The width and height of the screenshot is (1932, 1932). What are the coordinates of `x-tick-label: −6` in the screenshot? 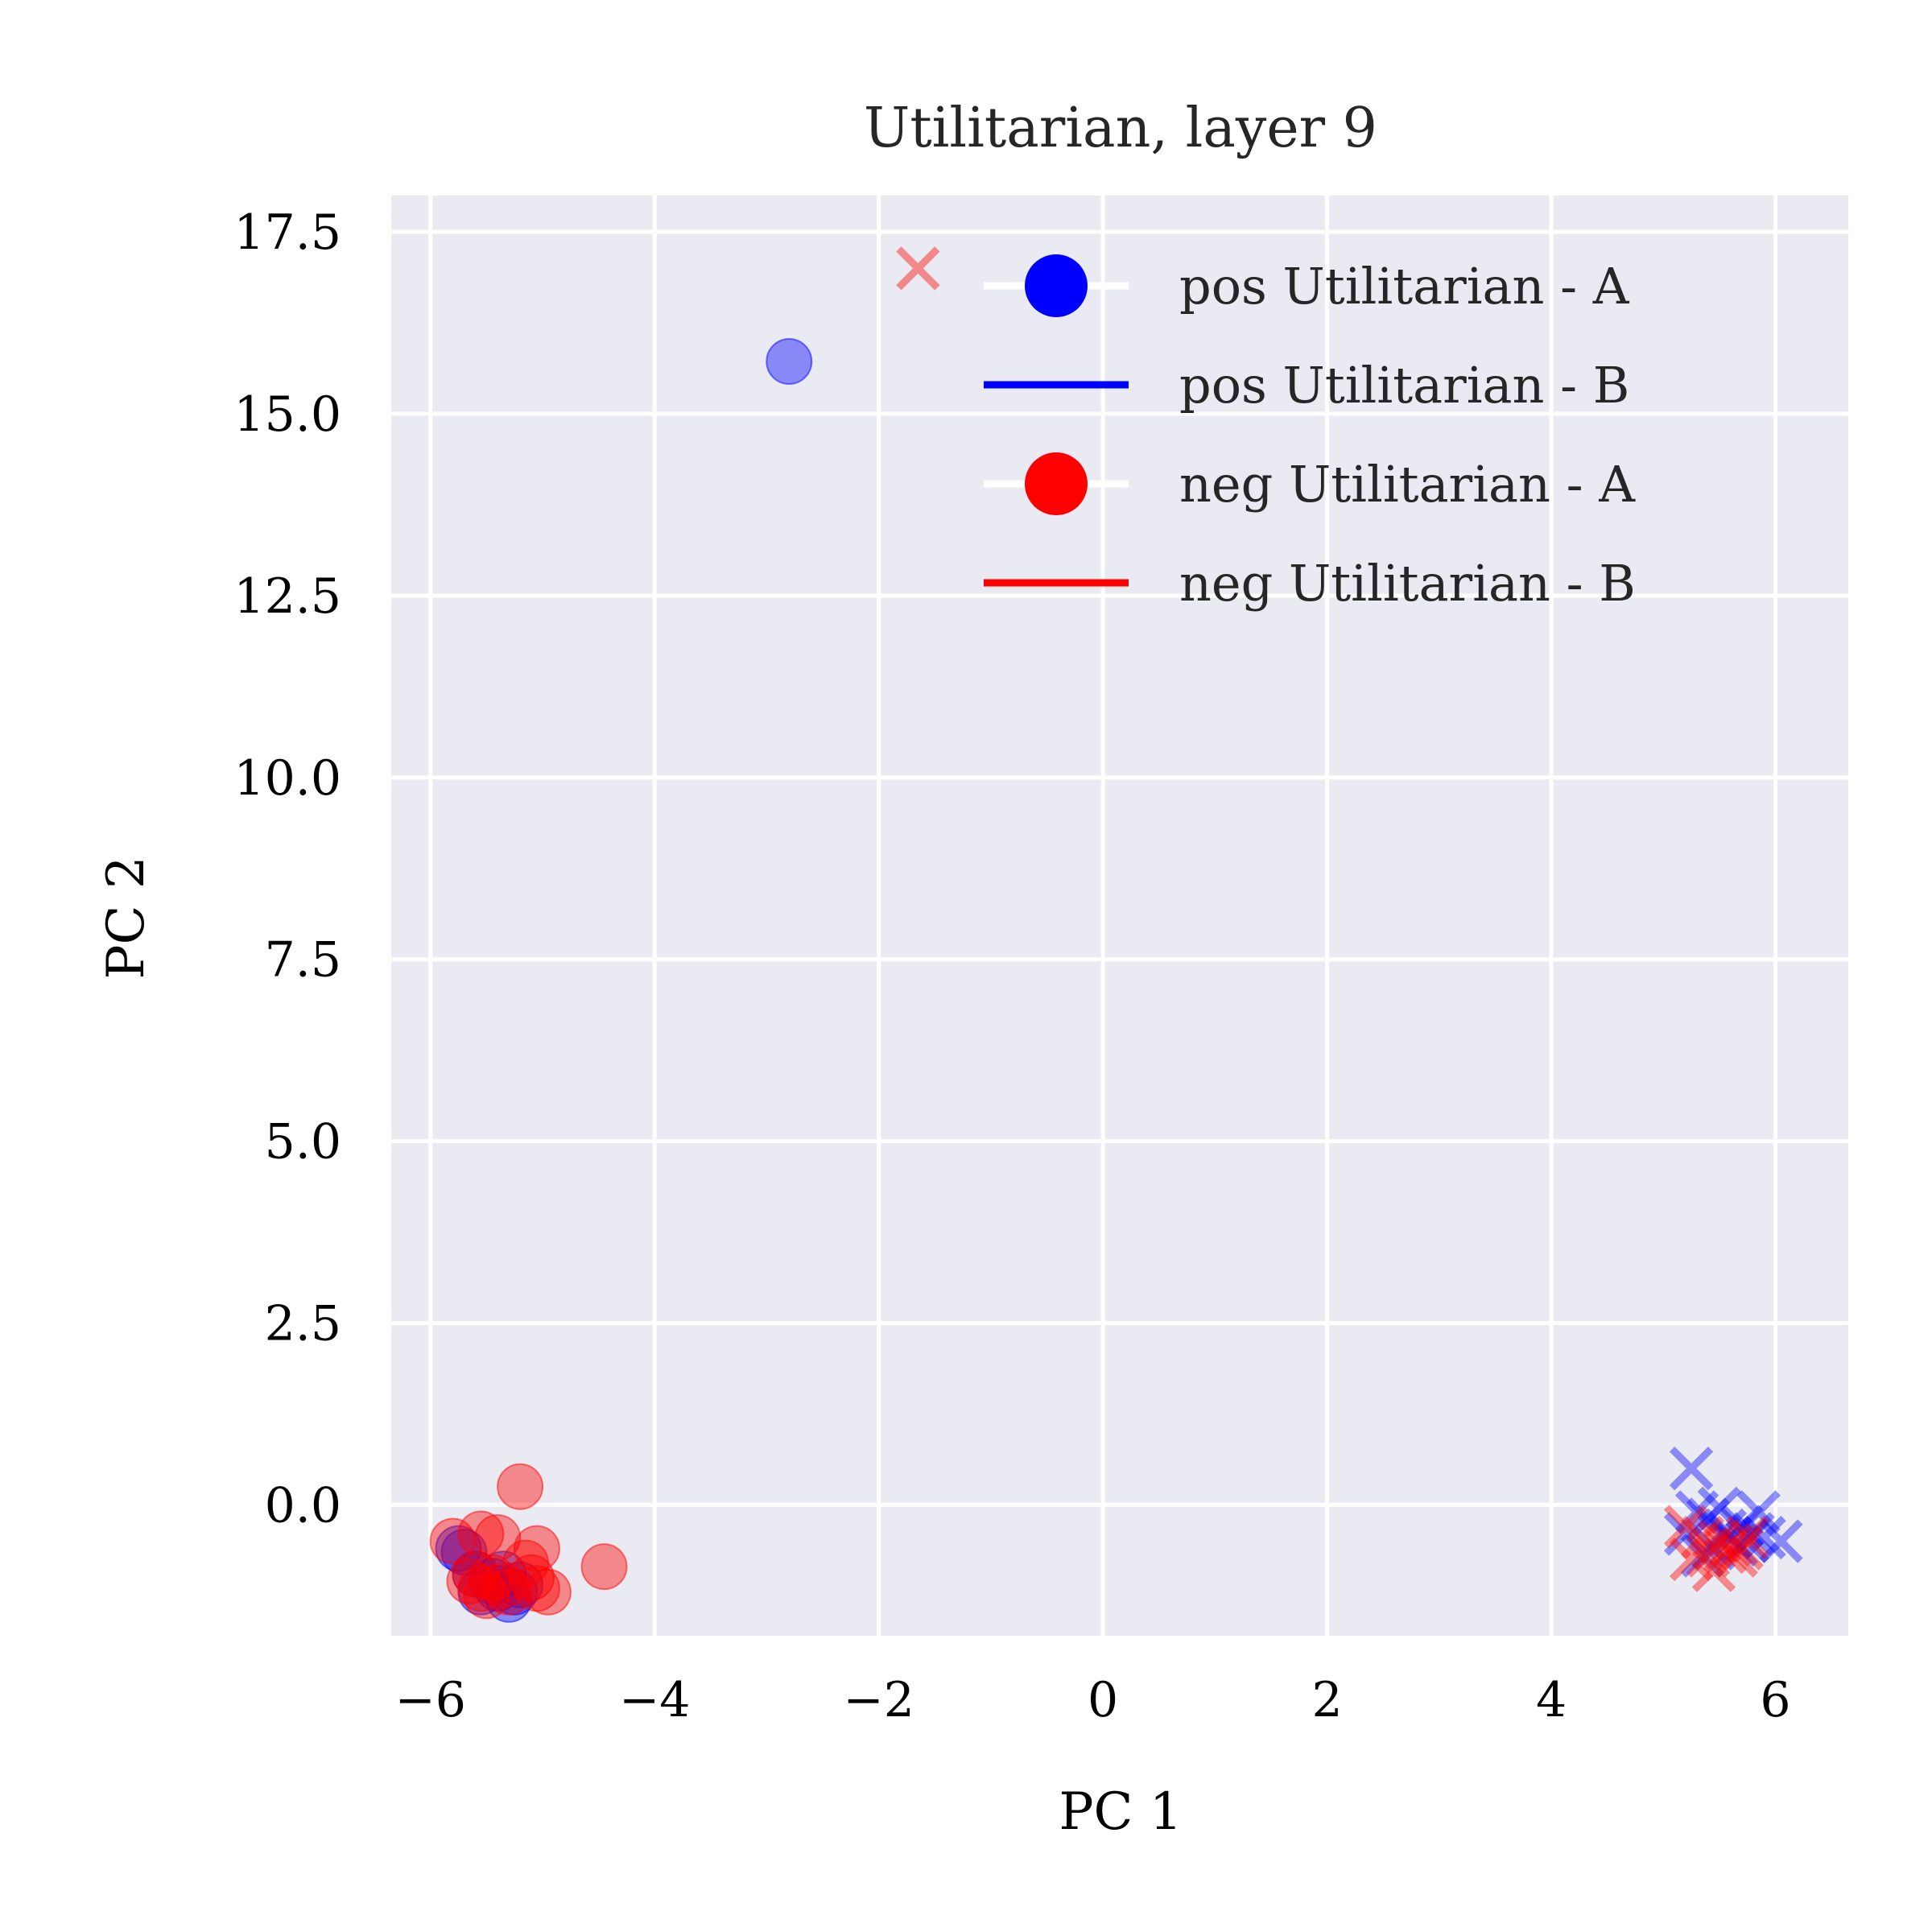 It's located at (430, 1700).